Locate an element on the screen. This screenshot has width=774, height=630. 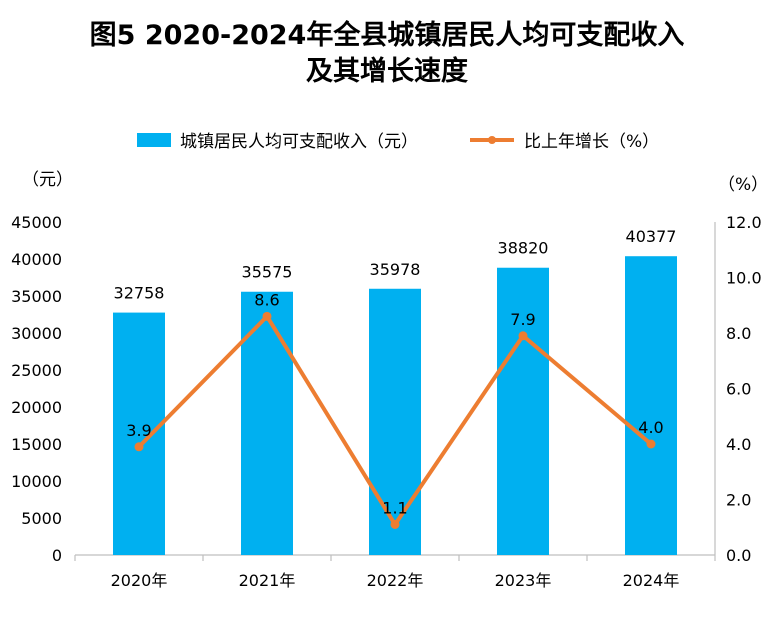
line-value-label: 3.9 is located at coordinates (138, 430).